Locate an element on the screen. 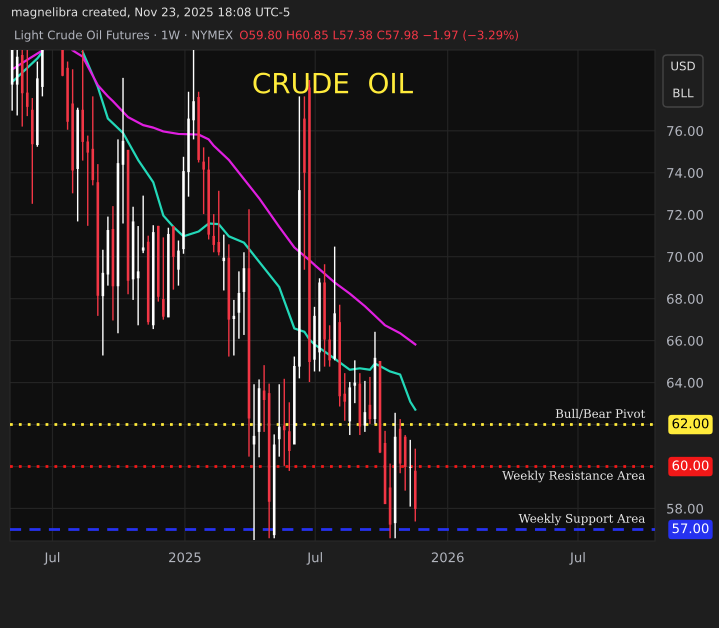  x-tick-label: 2026 is located at coordinates (448, 557).